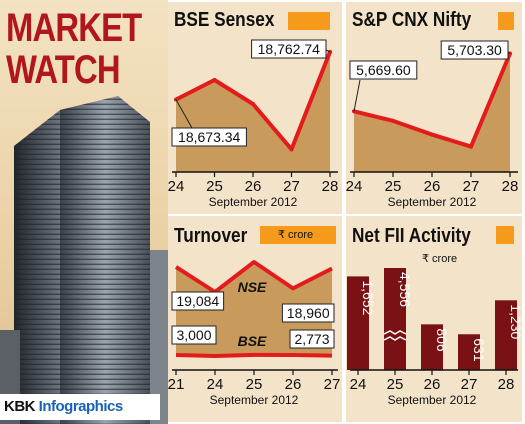 The height and width of the screenshot is (424, 525). Describe the element at coordinates (510, 186) in the screenshot. I see `nifty-tick-label: 28` at that location.